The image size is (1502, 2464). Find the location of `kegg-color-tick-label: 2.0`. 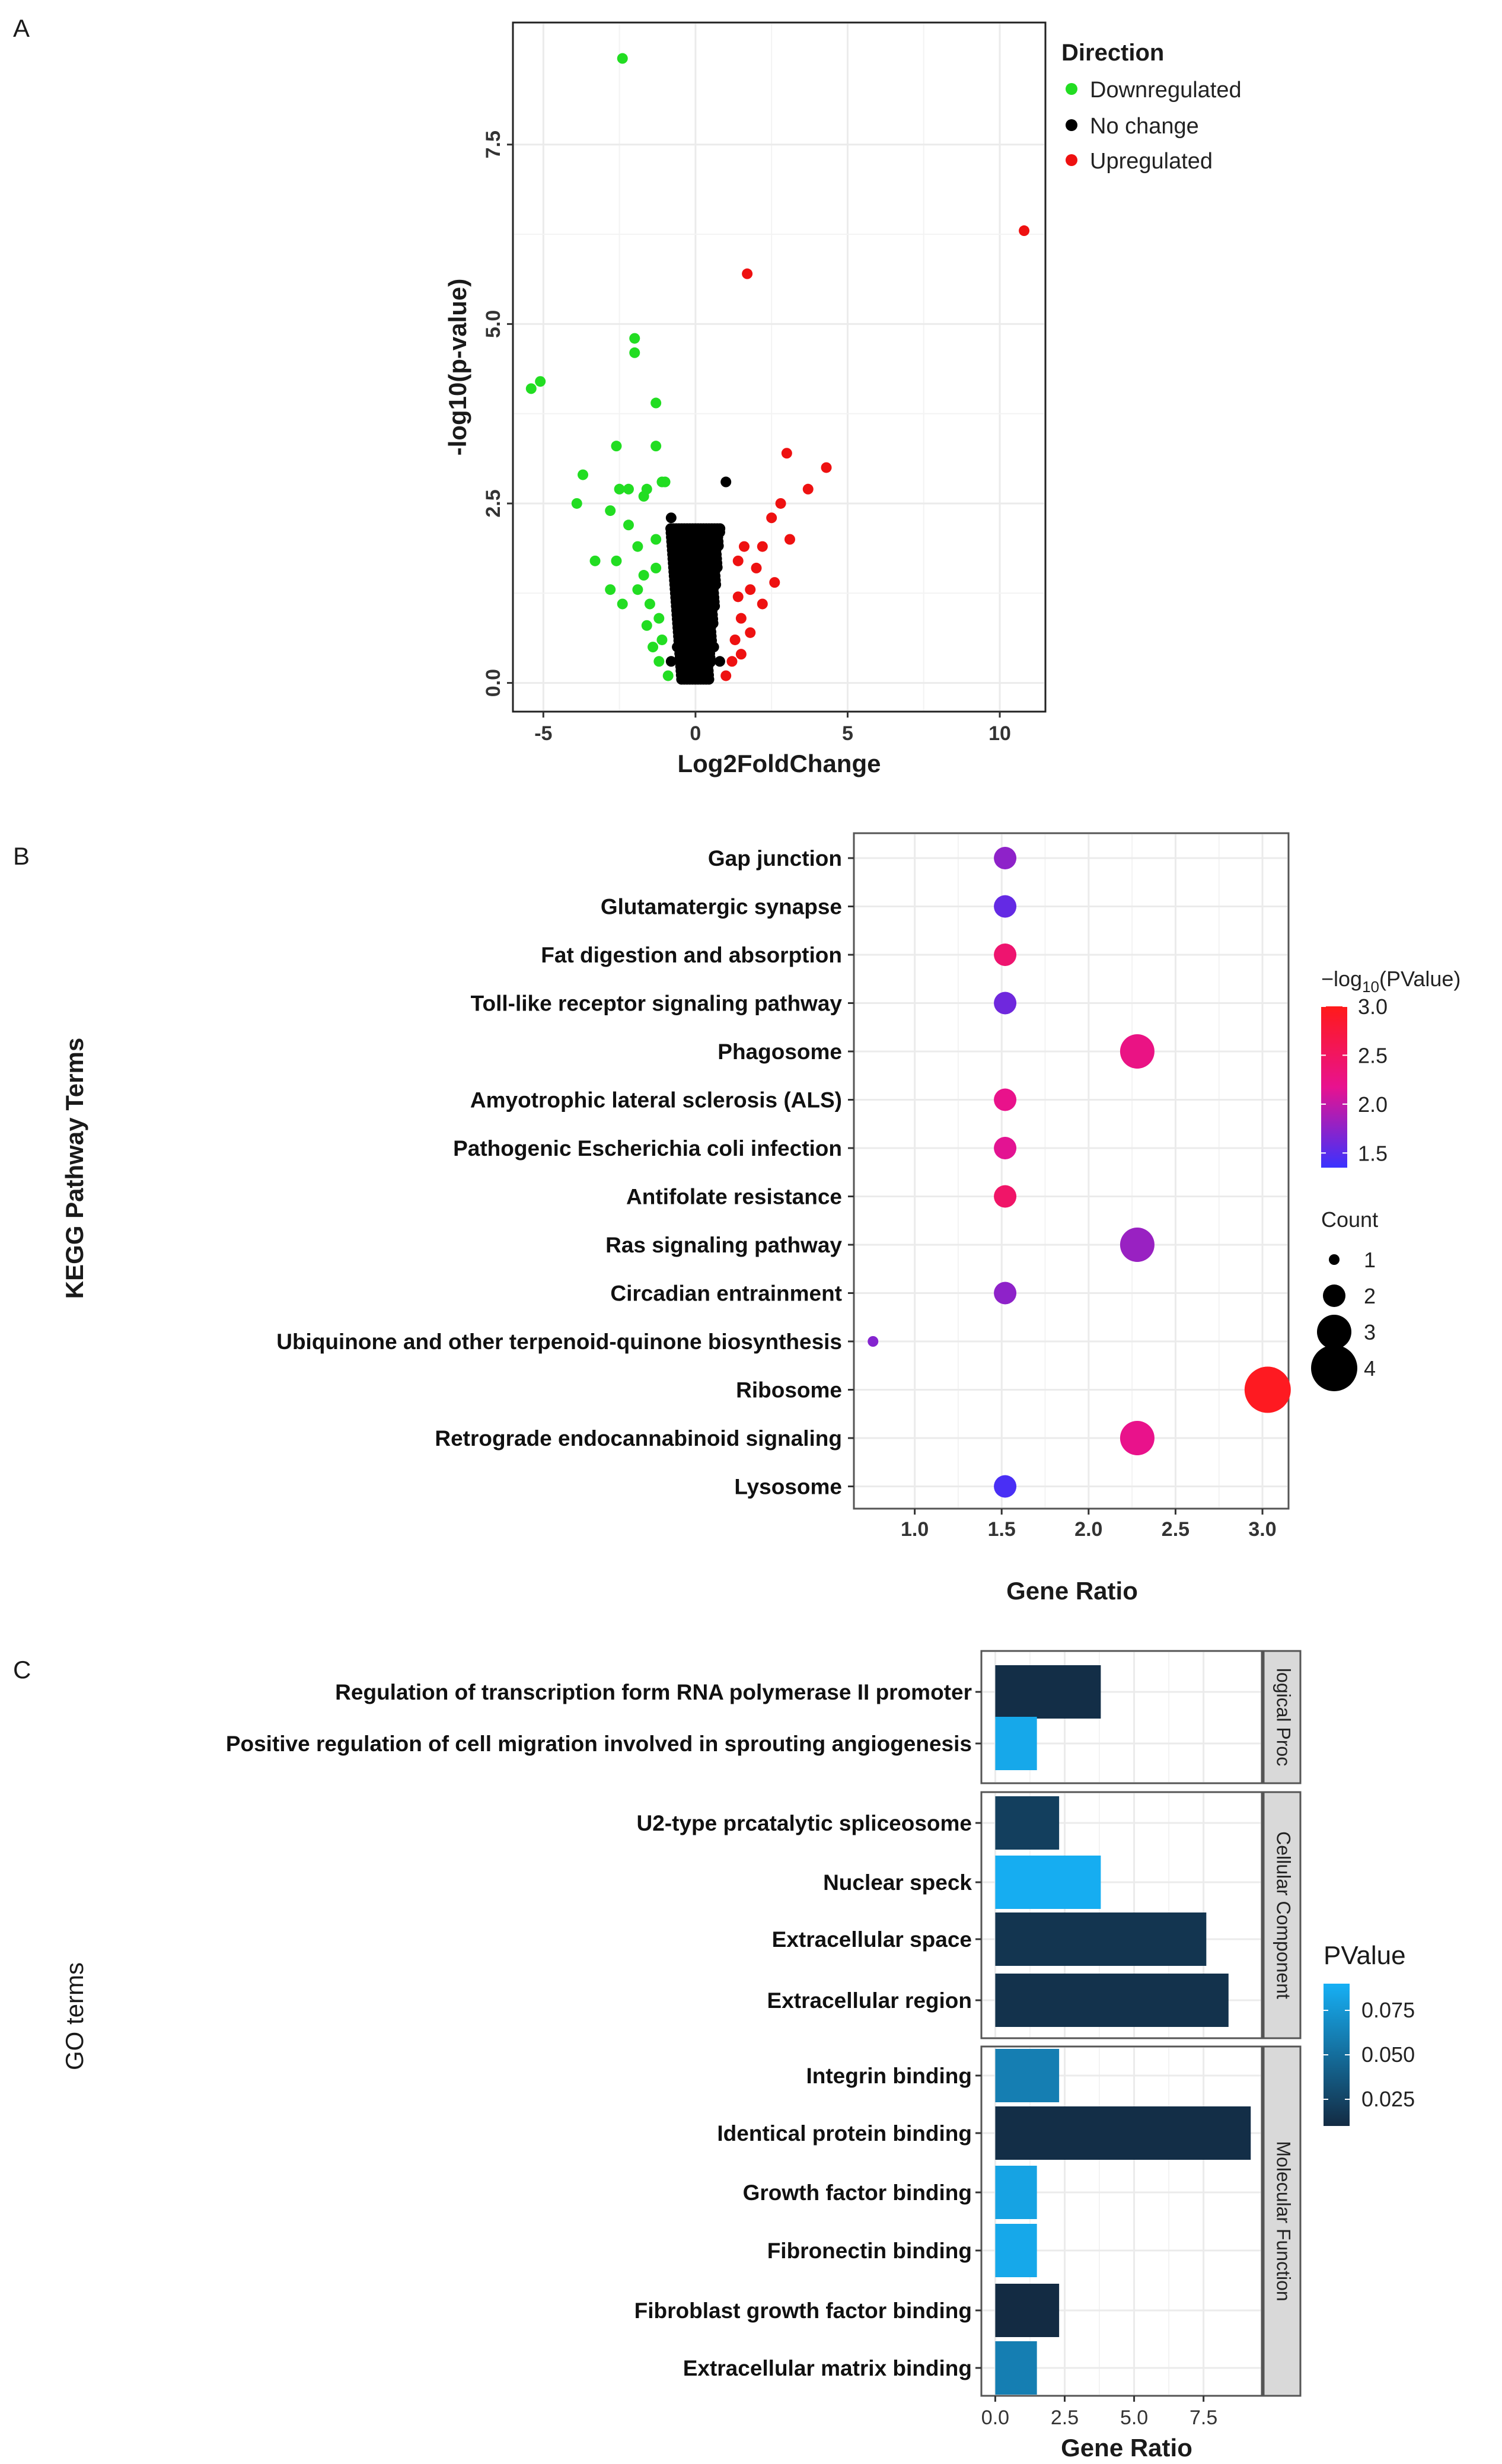

kegg-color-tick-label: 2.0 is located at coordinates (1373, 1104).